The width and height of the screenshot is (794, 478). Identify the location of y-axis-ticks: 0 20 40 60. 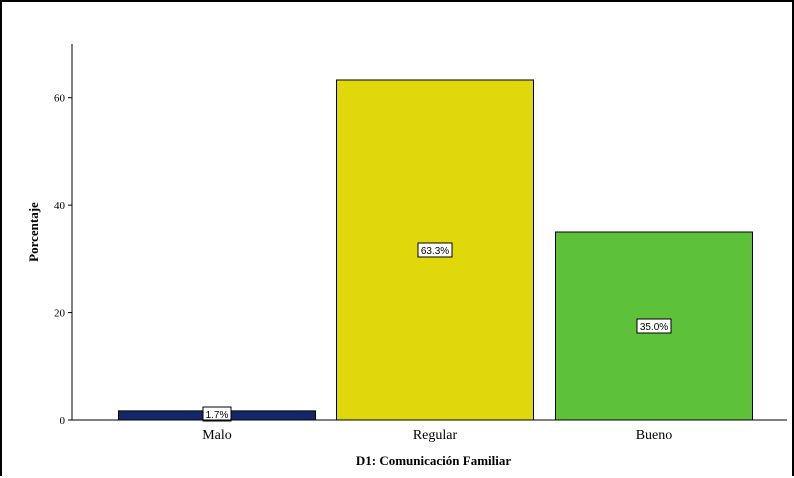
(63, 260).